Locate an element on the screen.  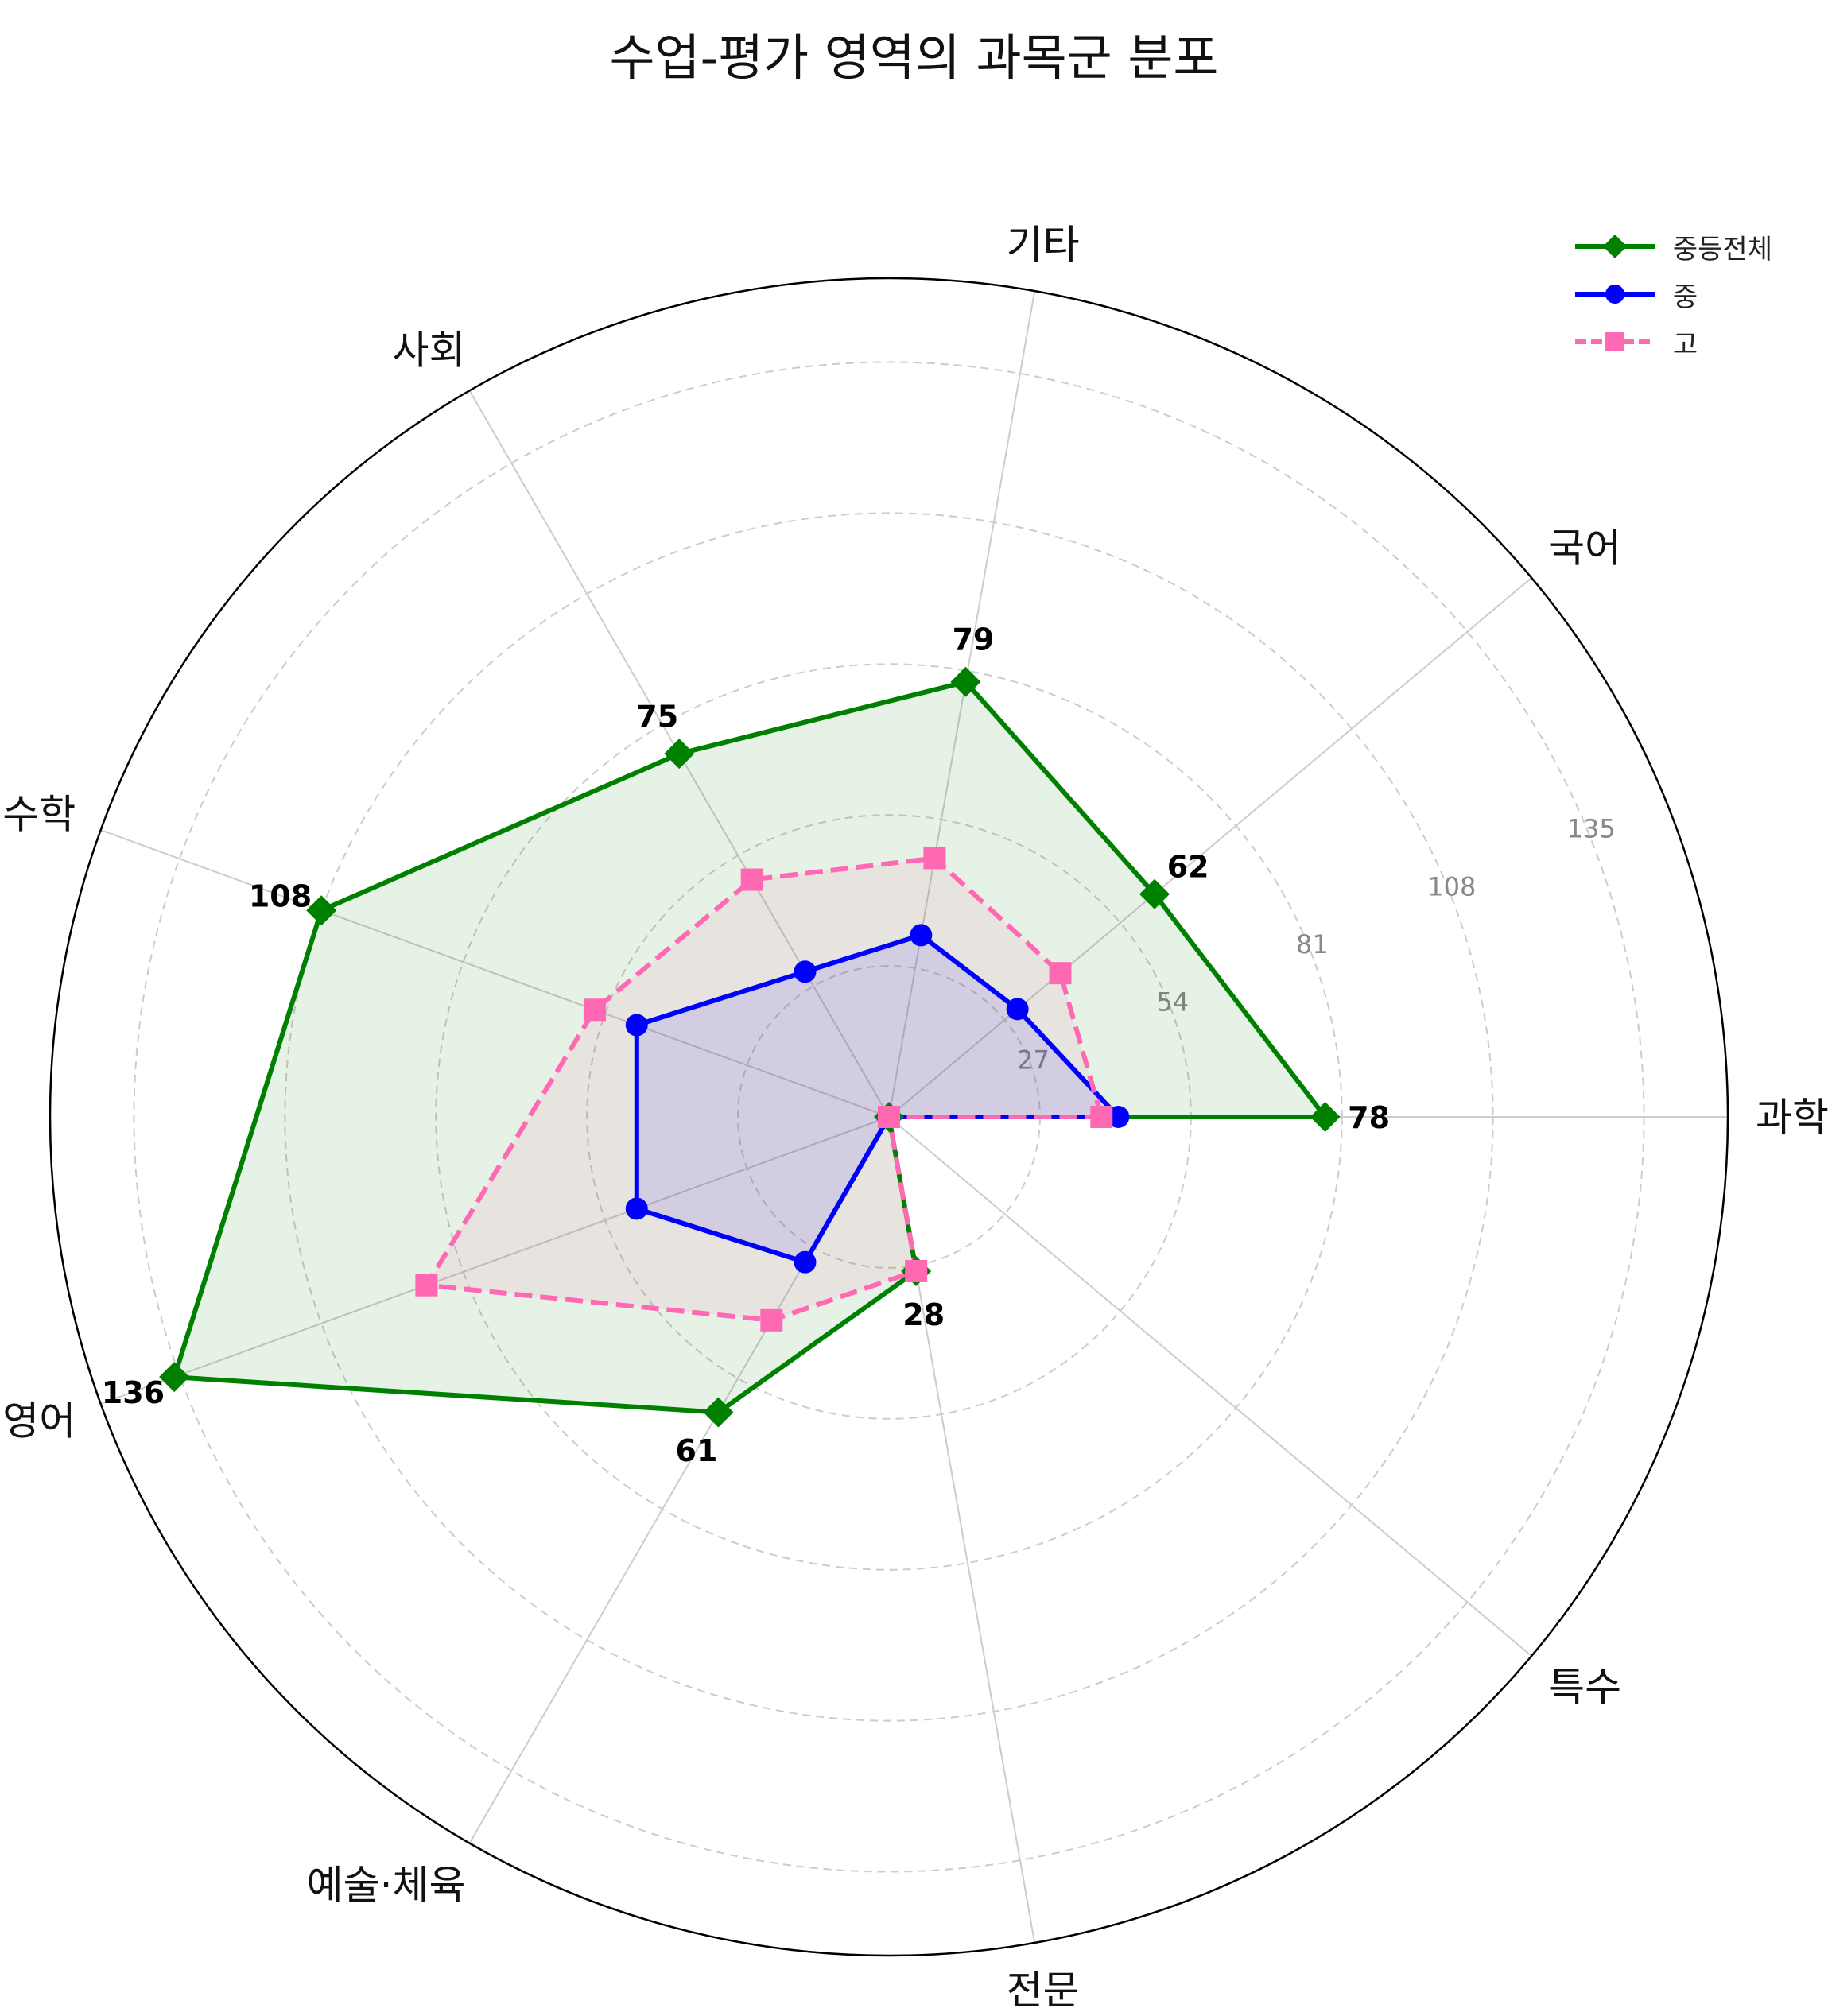
category-label: 영어 is located at coordinates (39, 1421).